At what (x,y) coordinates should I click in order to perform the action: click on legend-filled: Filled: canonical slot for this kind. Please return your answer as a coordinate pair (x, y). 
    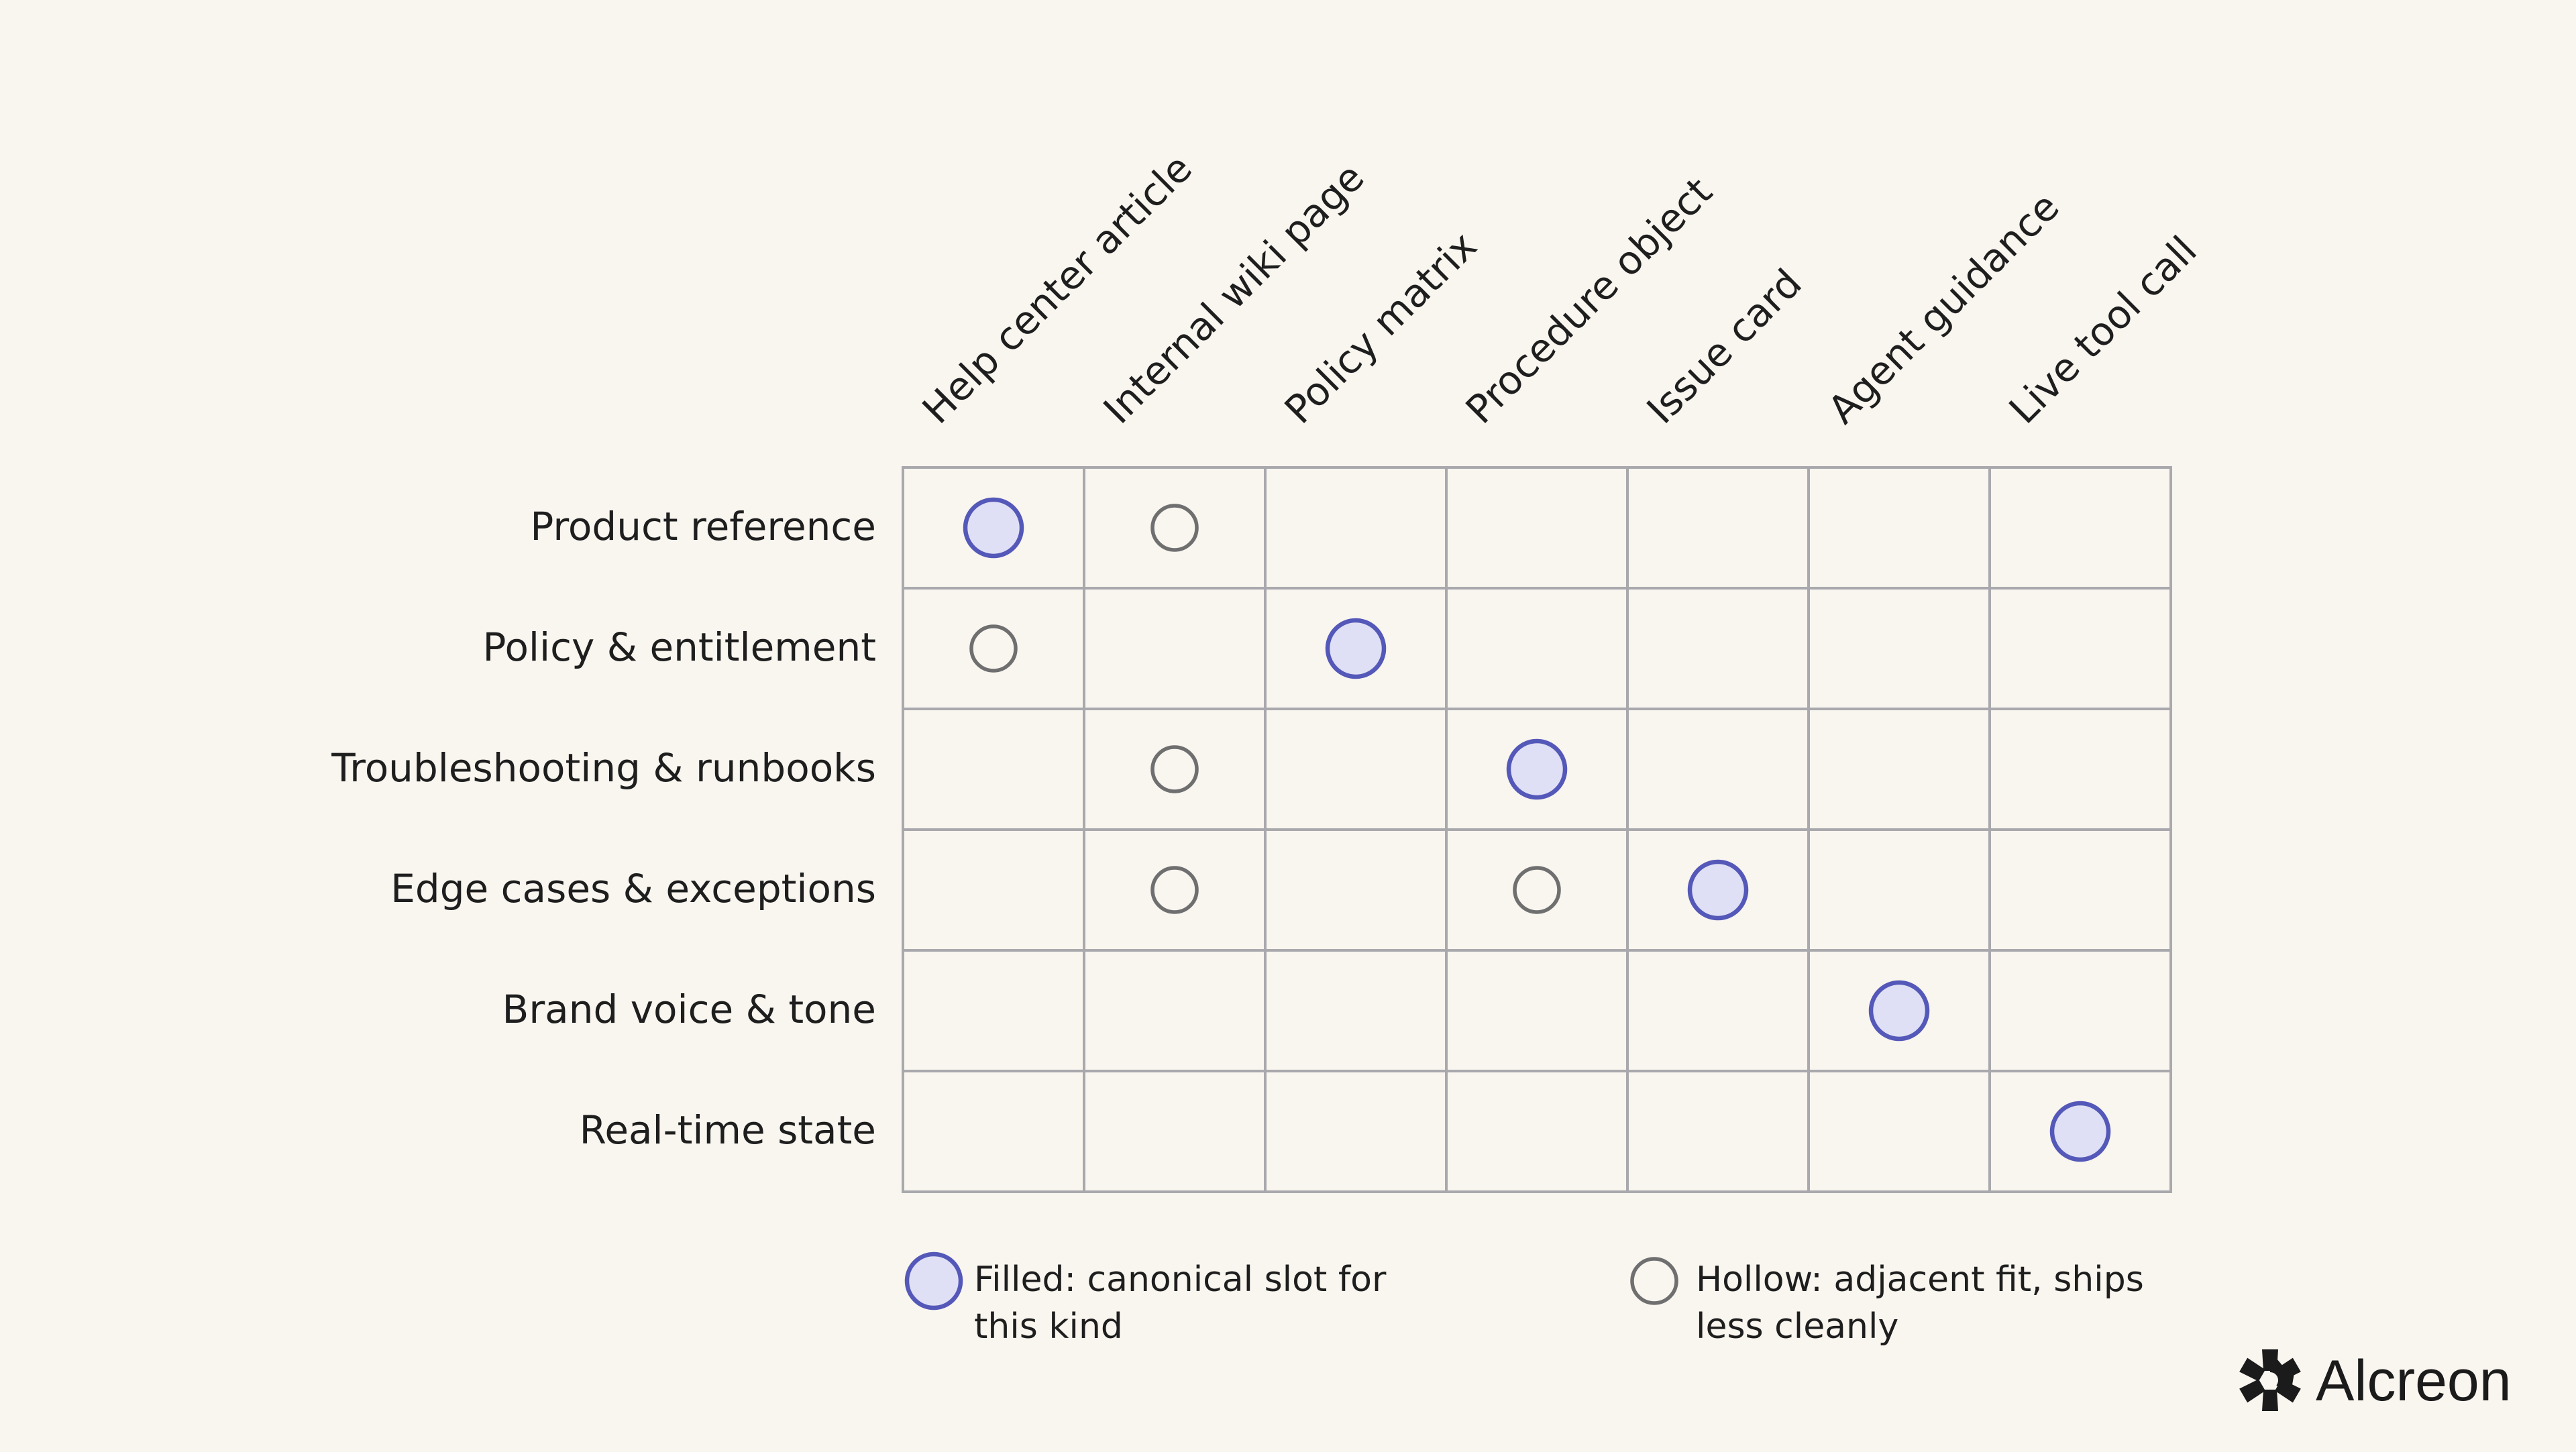
    Looking at the image, I should click on (1145, 1299).